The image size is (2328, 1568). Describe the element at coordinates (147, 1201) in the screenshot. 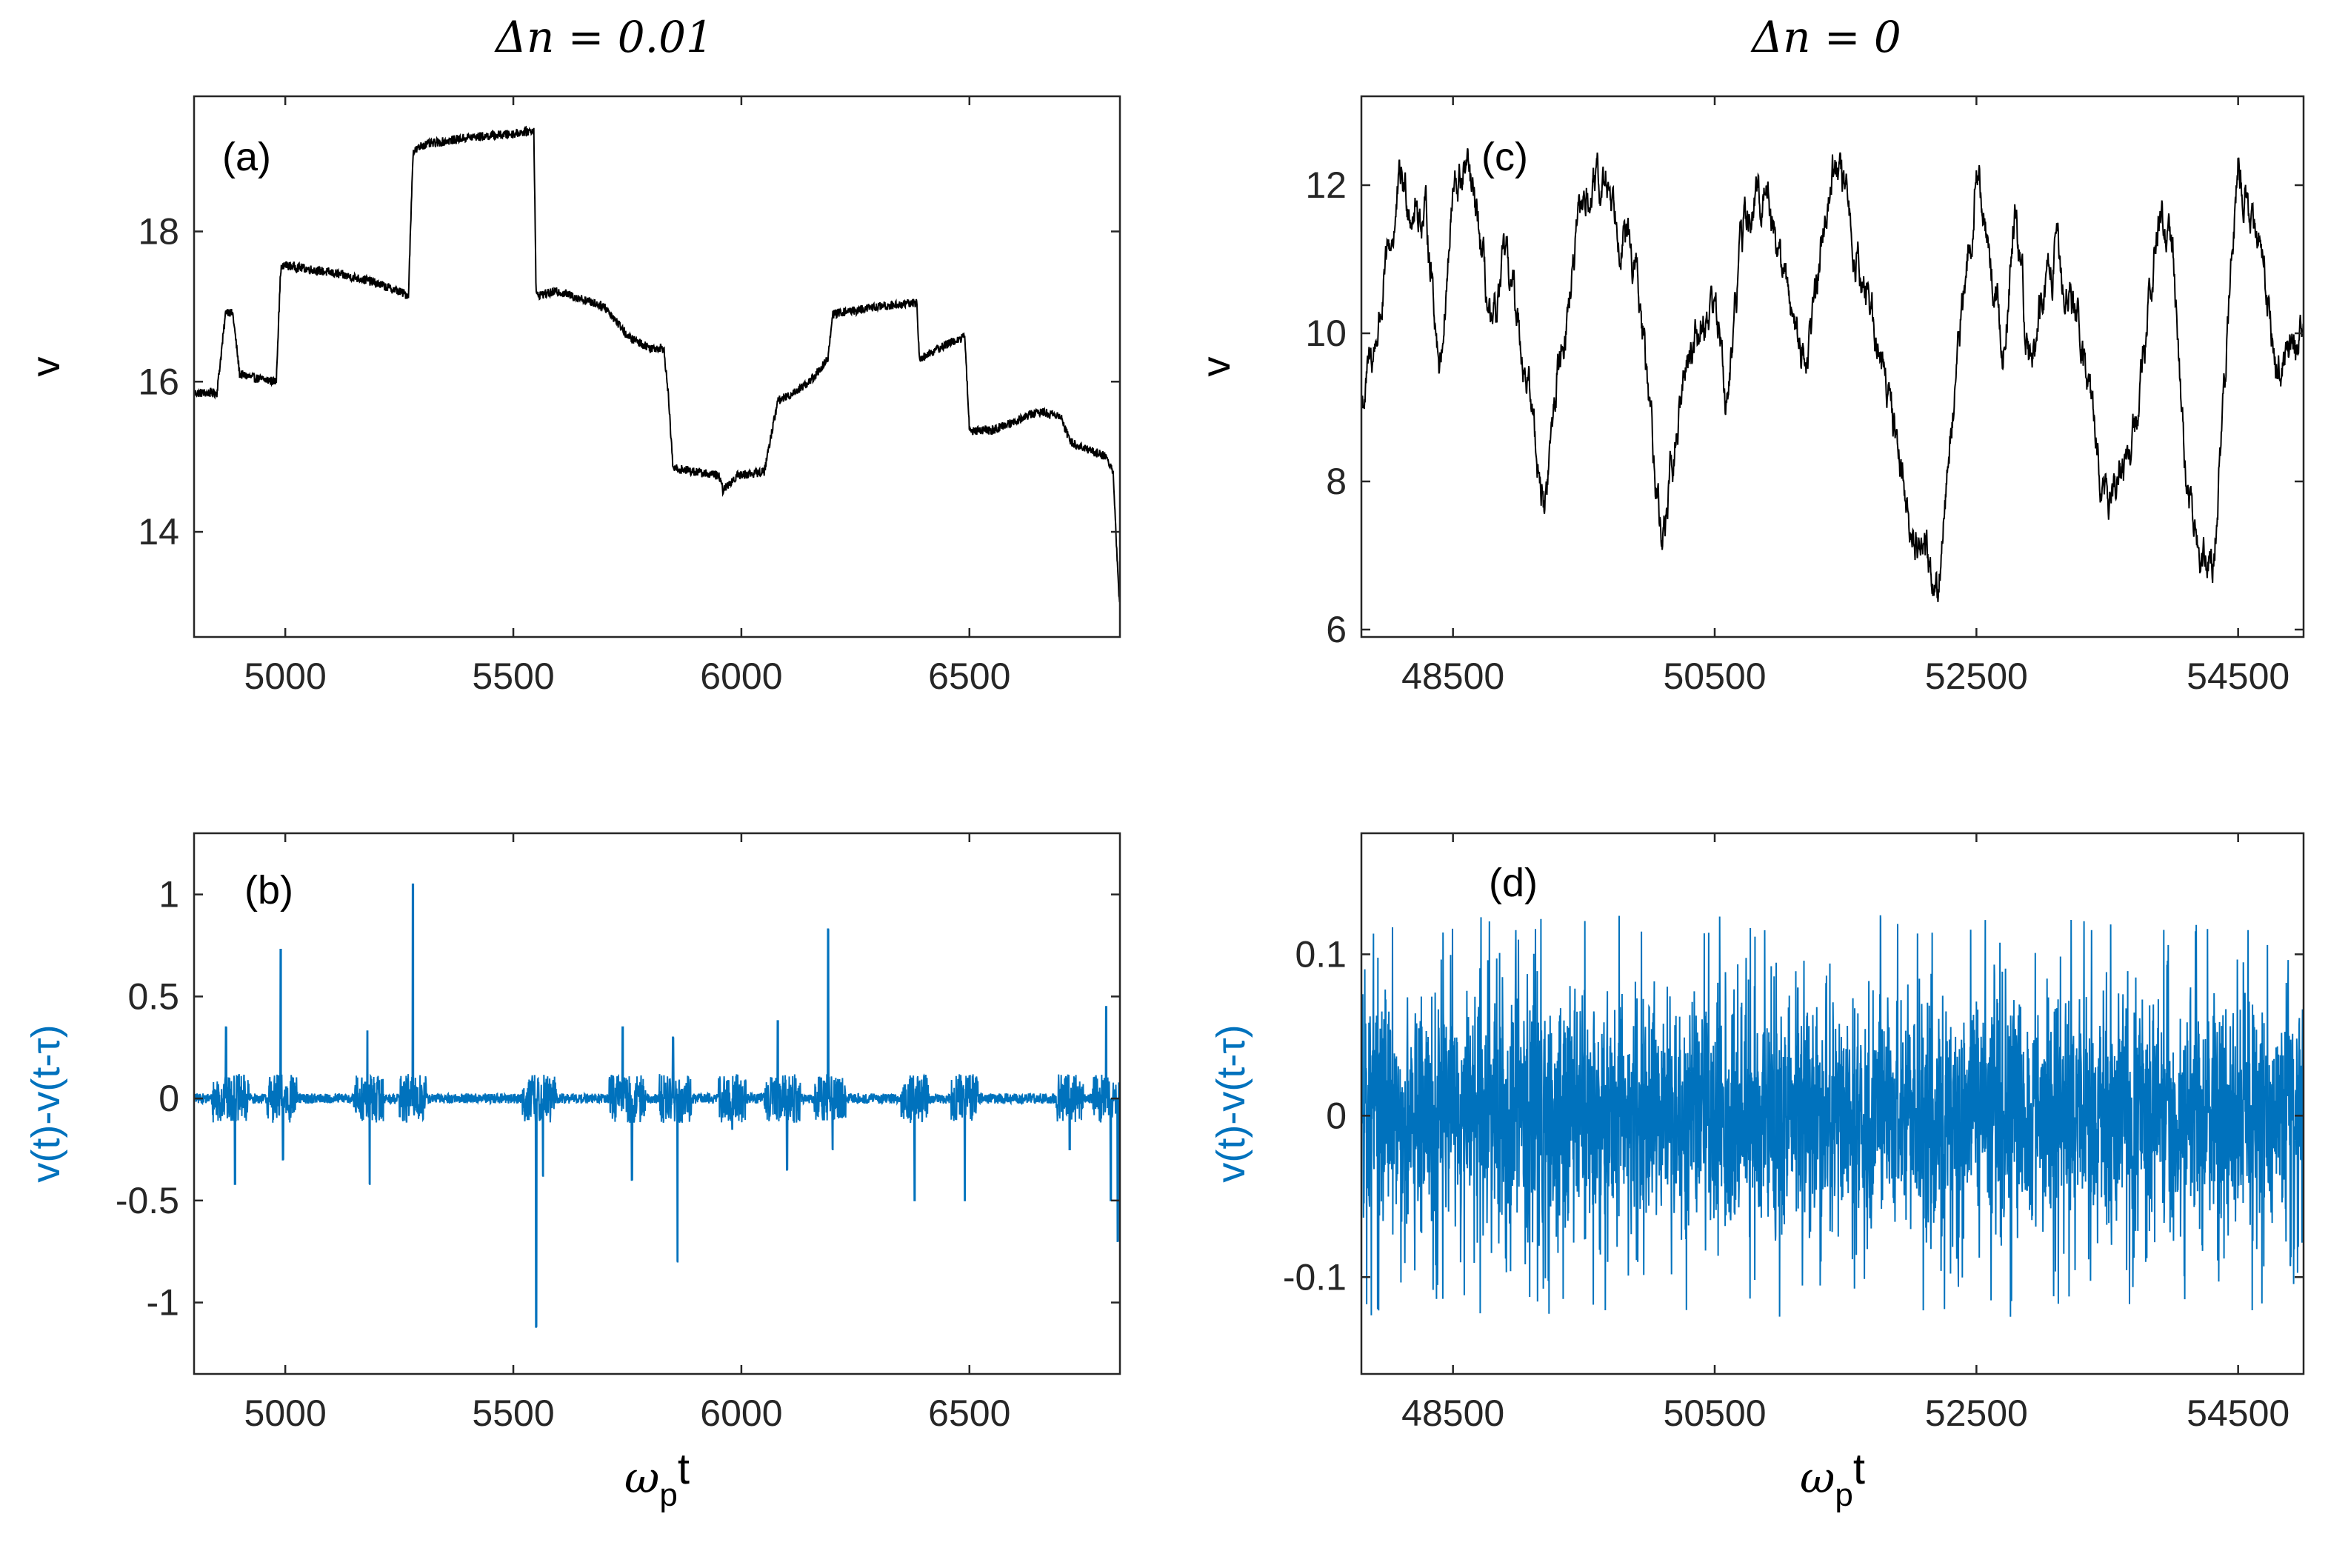

I see `y-tick-label-b: -0.5` at that location.